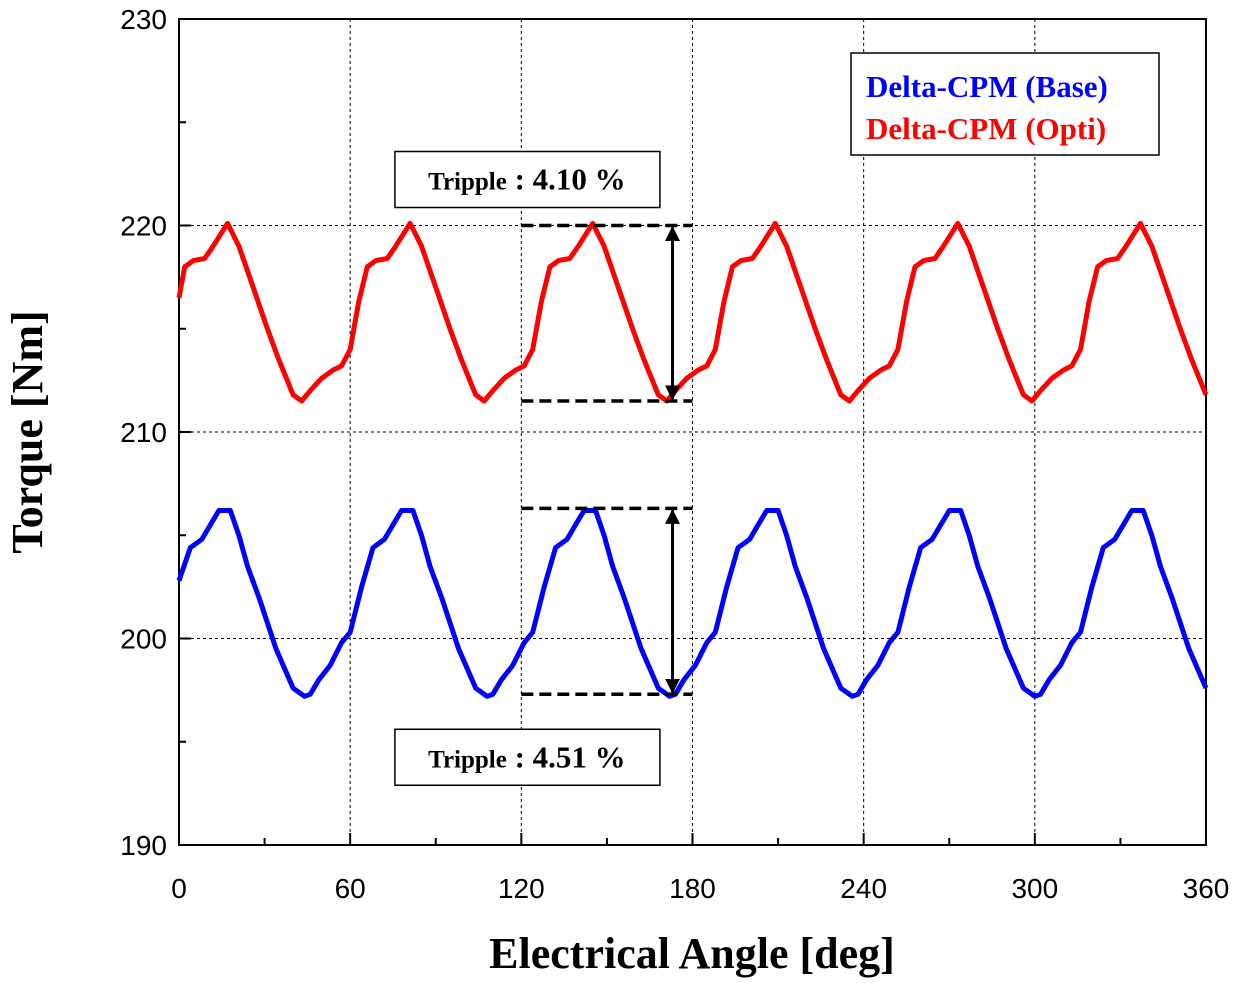 Image resolution: width=1238 pixels, height=983 pixels. I want to click on y-tick-label: 190, so click(143, 845).